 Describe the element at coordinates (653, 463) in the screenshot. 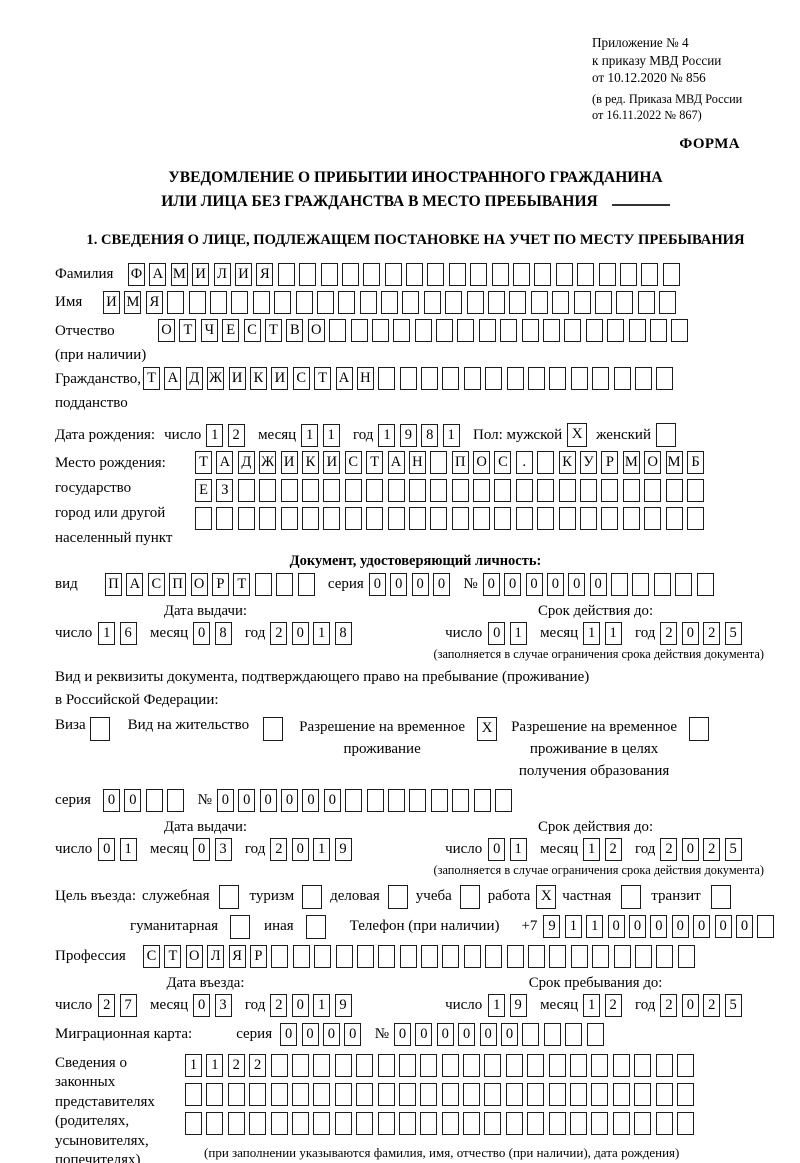

I see `char-cell: О` at that location.